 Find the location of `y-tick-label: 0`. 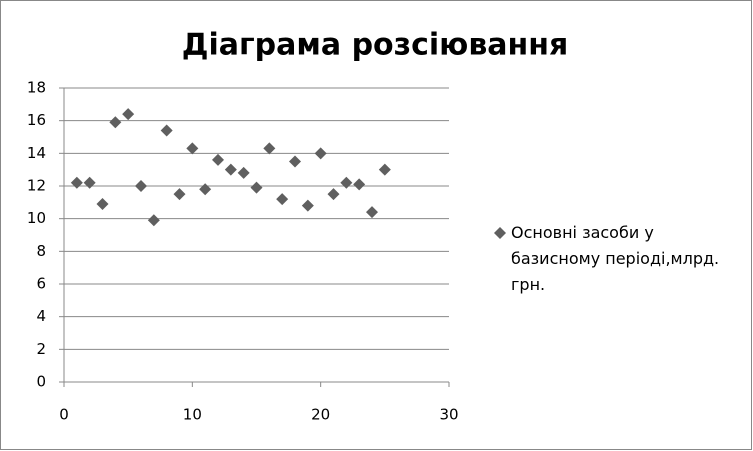

y-tick-label: 0 is located at coordinates (41, 382).